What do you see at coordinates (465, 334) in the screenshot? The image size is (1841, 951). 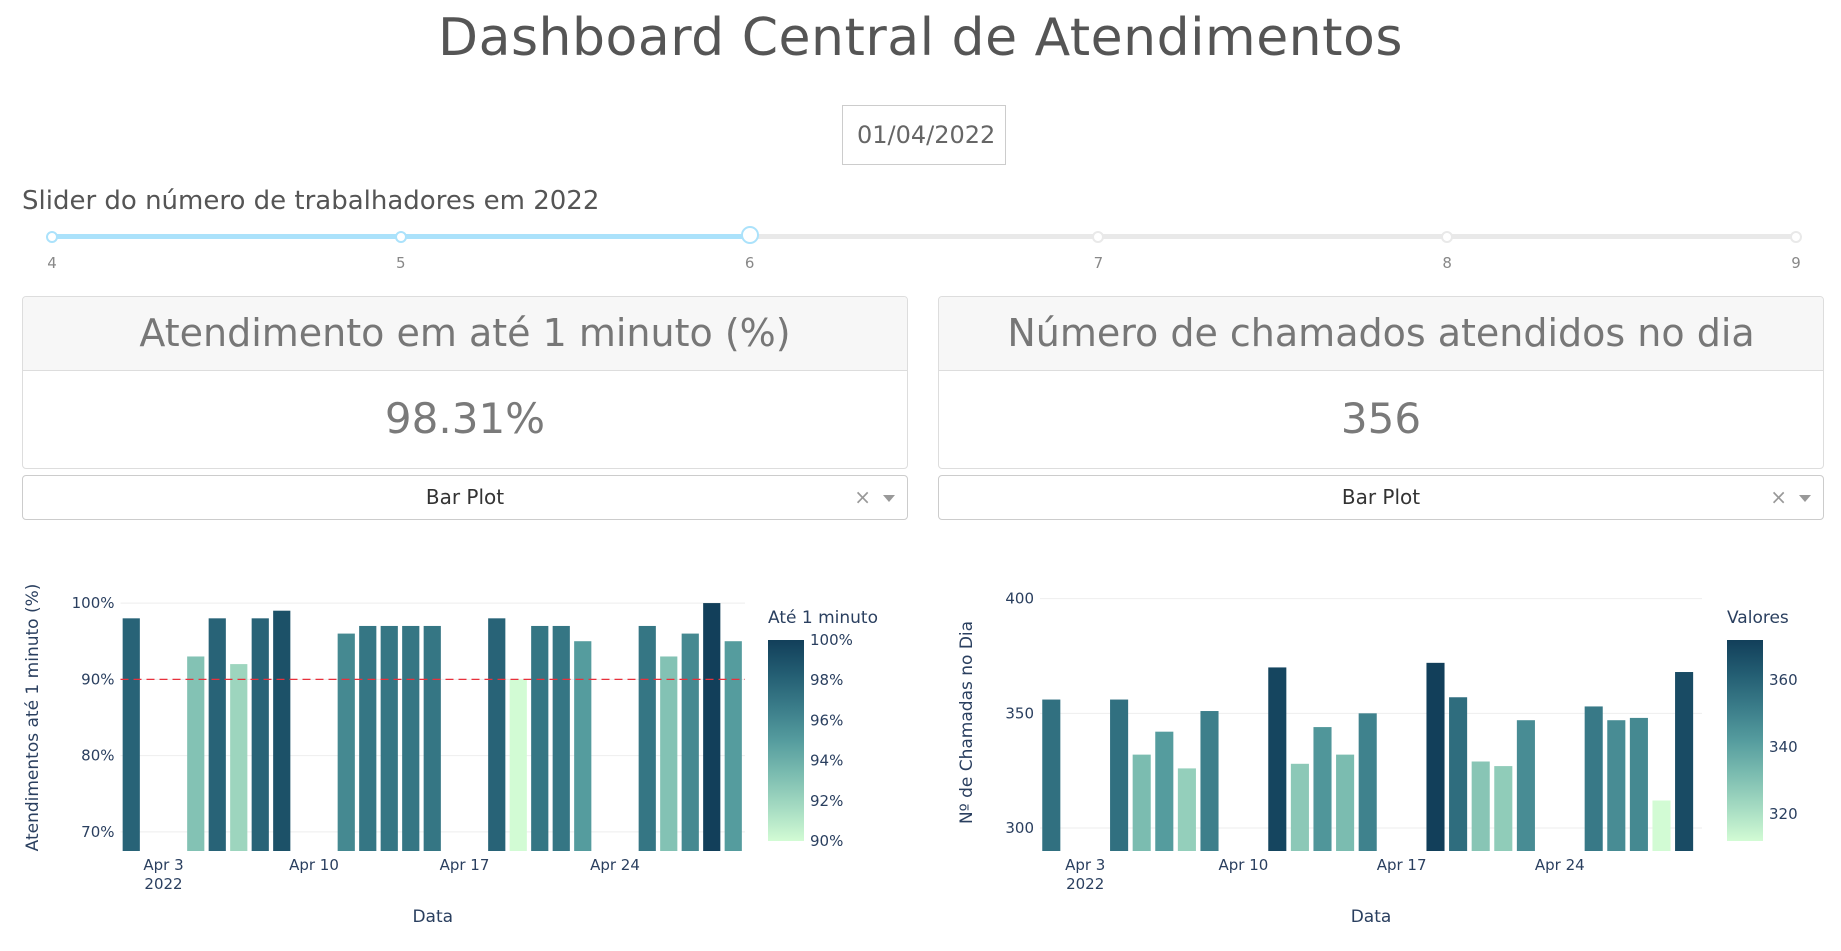 I see `card-answer-rate-header: Atendimento em até 1 minuto (%)` at bounding box center [465, 334].